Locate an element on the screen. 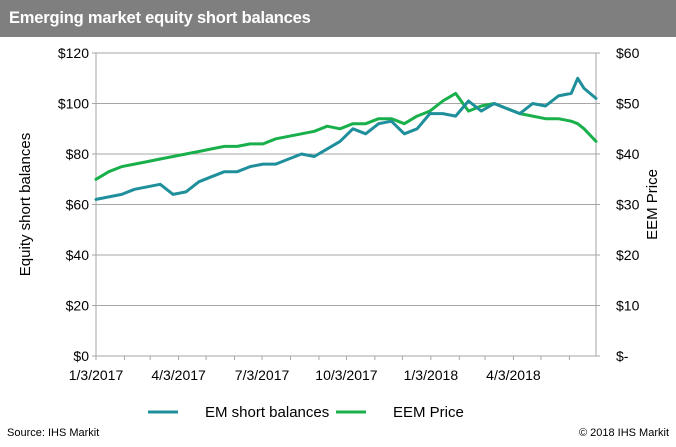  y-tick-label: $60 is located at coordinates (78, 205).